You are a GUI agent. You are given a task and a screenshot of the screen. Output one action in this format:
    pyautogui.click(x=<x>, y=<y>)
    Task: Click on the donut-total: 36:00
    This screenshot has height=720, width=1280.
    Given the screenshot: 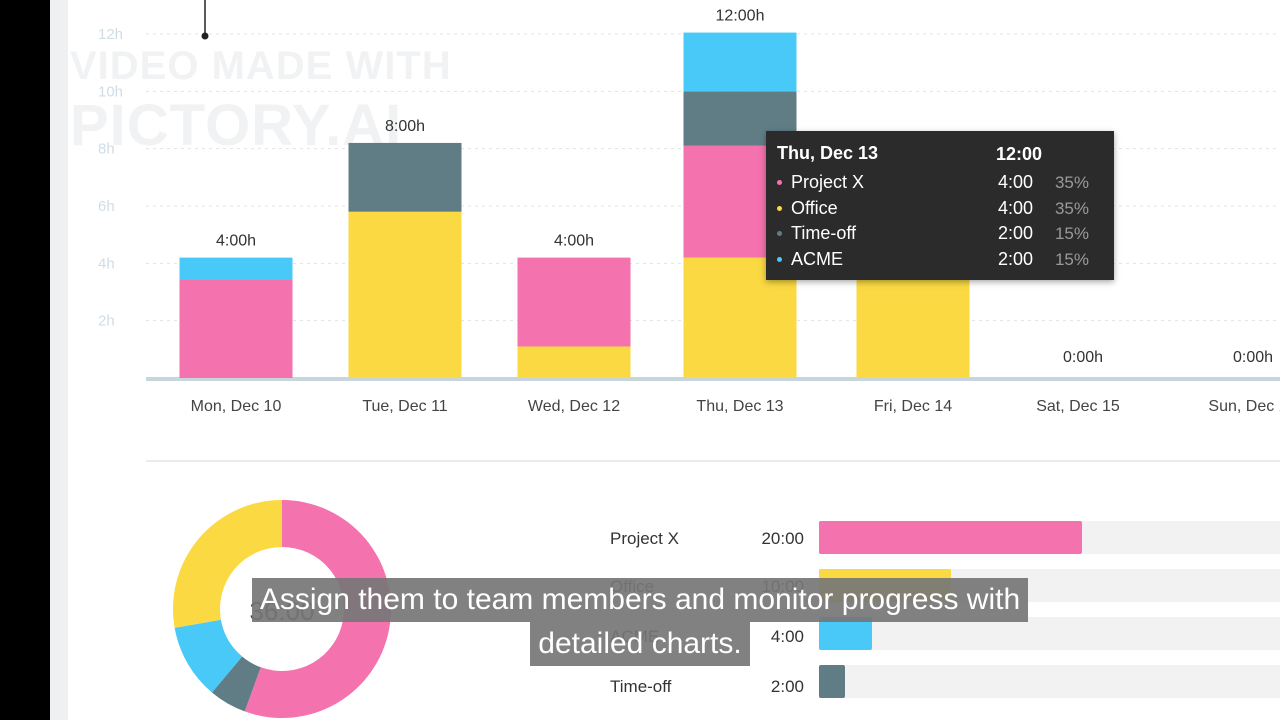 What is the action you would take?
    pyautogui.click(x=282, y=611)
    